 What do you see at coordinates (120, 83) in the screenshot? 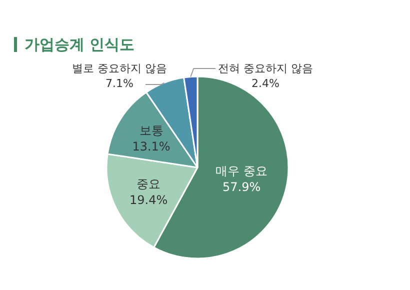
I see `data-label: 7.1%` at bounding box center [120, 83].